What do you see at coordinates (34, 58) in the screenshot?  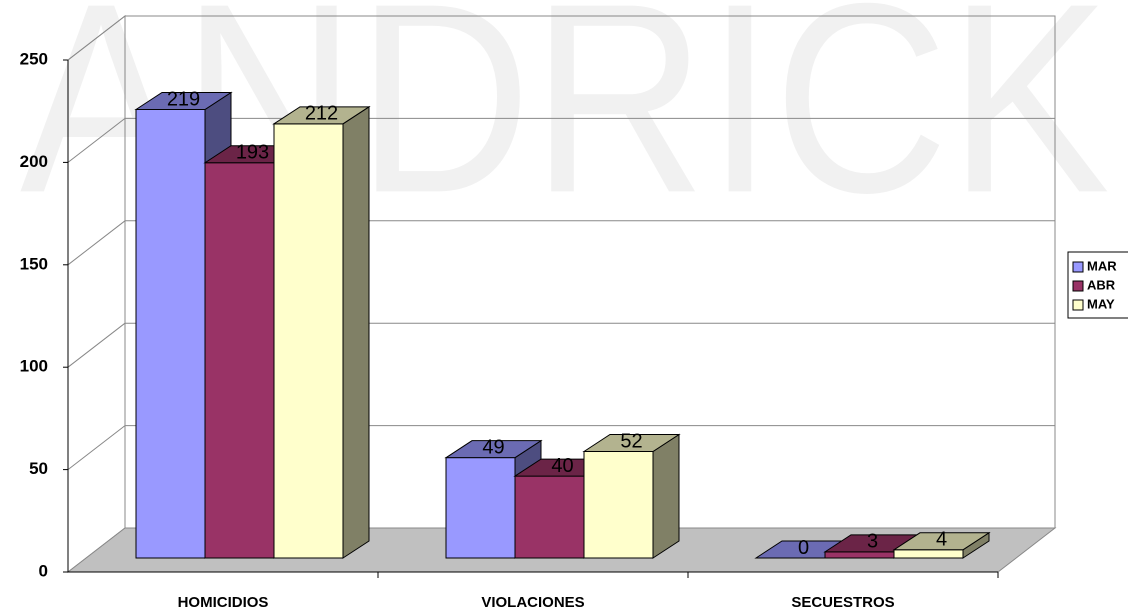 I see `y-tick-label: 250` at bounding box center [34, 58].